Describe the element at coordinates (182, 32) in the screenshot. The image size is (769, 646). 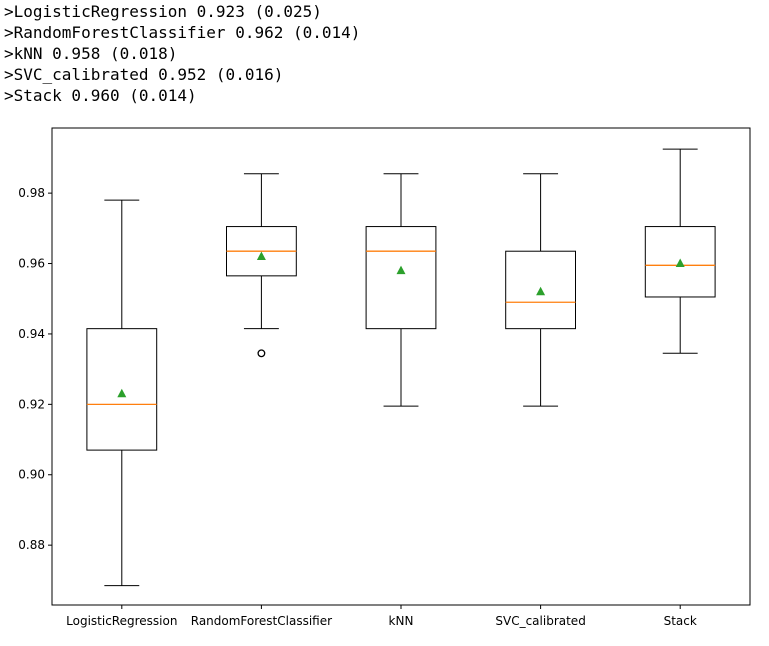
I see `log-line: >RandomForestClassifier 0.962 (0.014)` at that location.